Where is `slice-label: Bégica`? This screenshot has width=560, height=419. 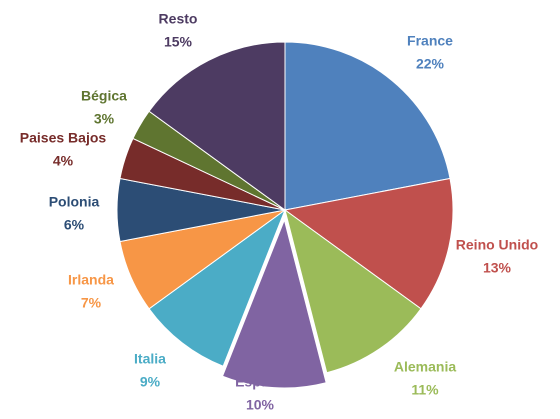
slice-label: Bégica is located at coordinates (104, 96).